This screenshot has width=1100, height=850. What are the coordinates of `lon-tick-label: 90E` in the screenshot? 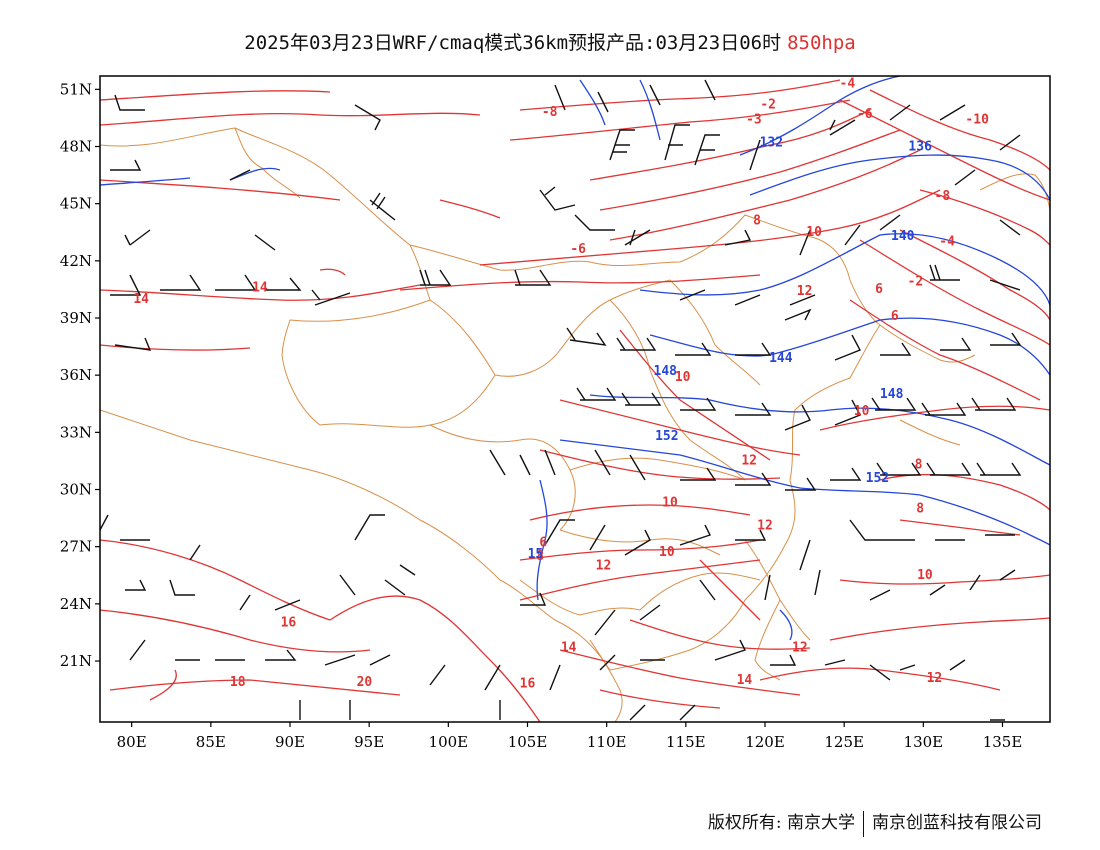 It's located at (290, 742).